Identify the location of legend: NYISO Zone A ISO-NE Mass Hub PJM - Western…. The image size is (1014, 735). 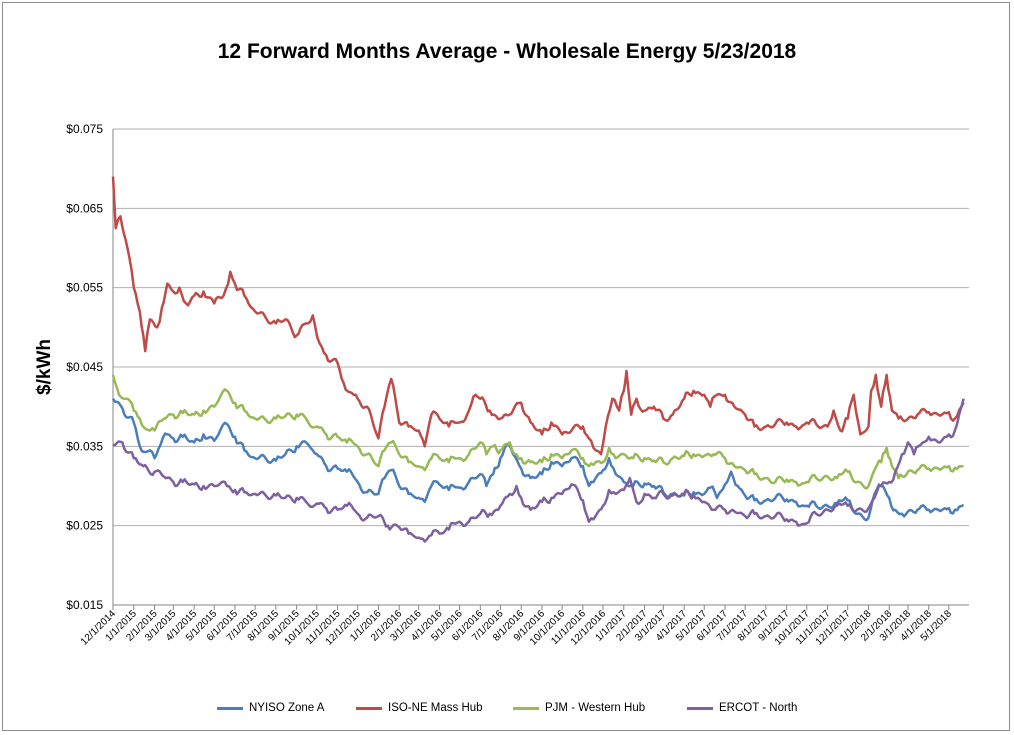
(507, 708).